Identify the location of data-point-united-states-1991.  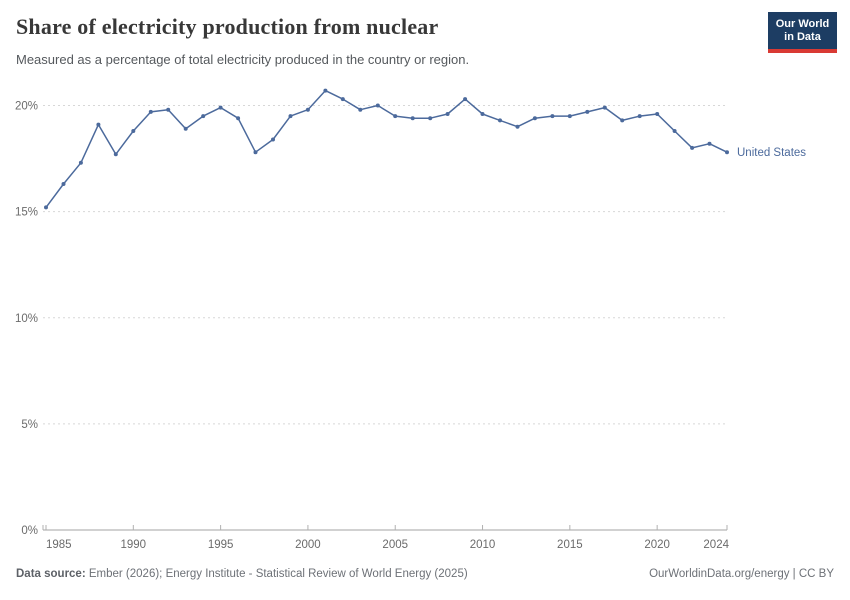
(150, 111).